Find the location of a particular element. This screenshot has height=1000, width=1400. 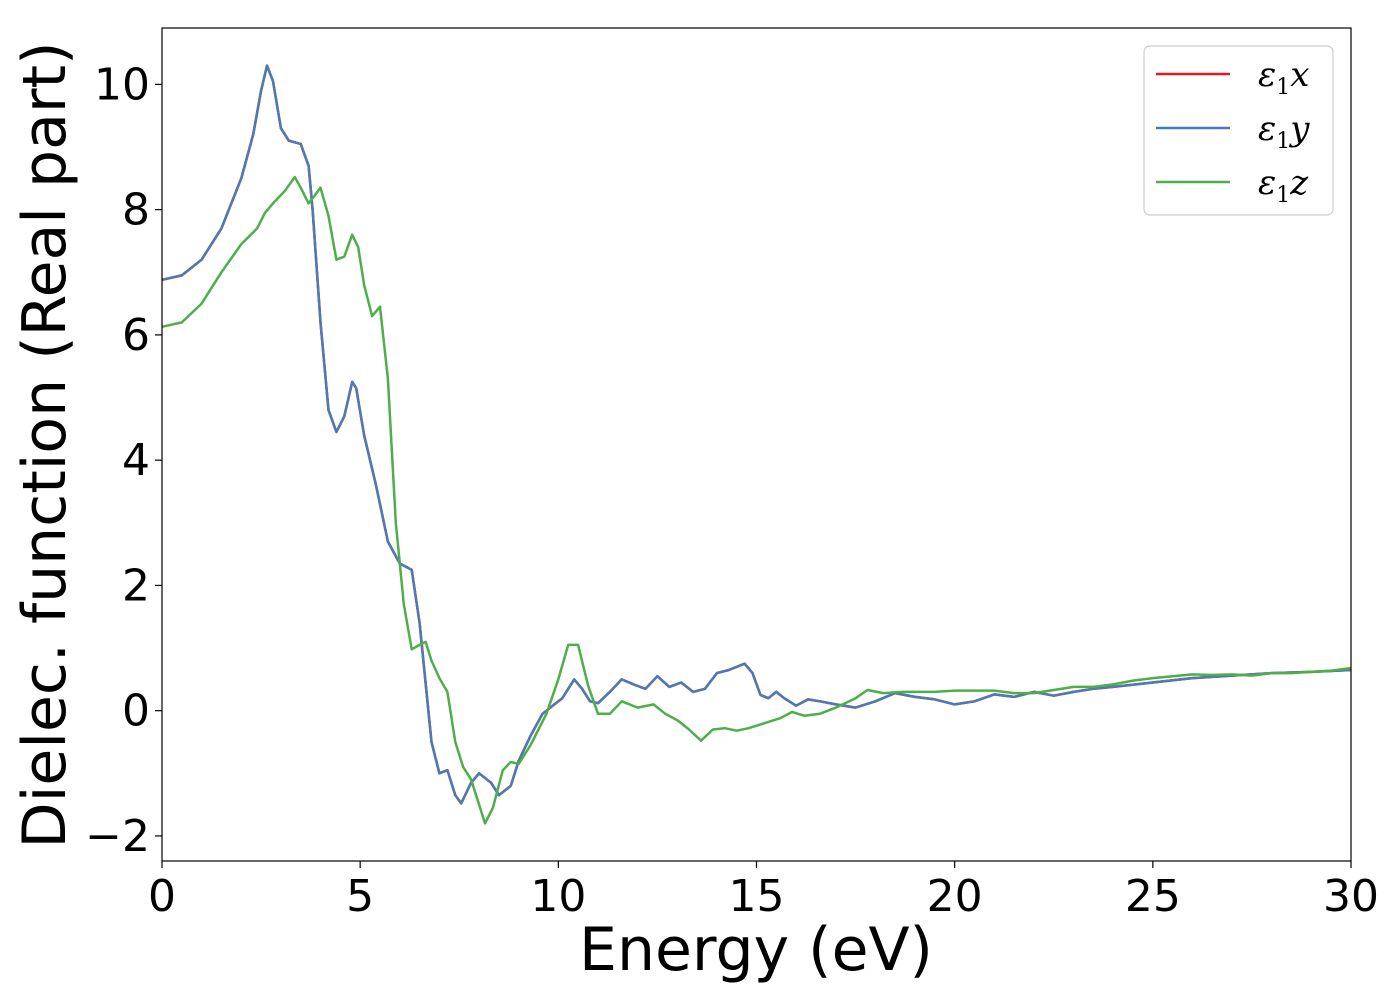

legend-item-y: ε1y is located at coordinates (1233, 131).